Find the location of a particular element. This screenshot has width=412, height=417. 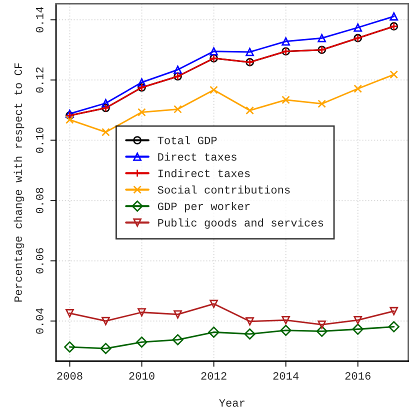

legend-label: Indirect taxes is located at coordinates (204, 173).